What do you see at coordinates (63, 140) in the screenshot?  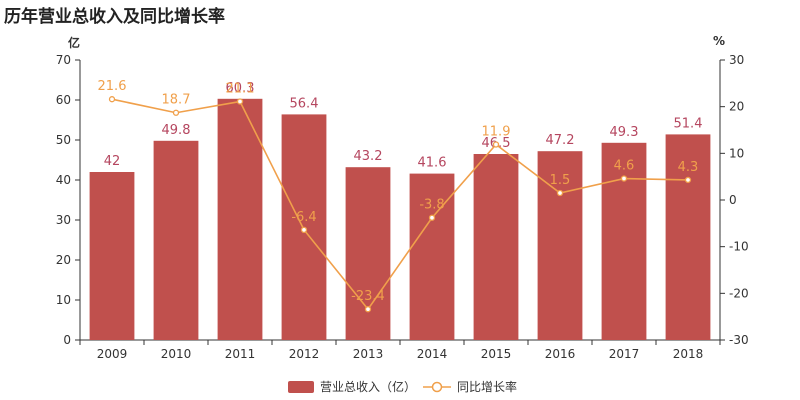 I see `left-tick-label: 50` at bounding box center [63, 140].